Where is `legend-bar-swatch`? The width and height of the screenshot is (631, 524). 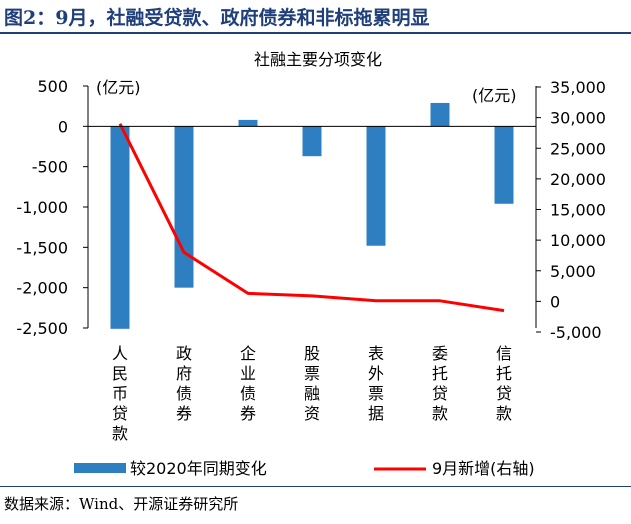
legend-bar-swatch is located at coordinates (100, 468).